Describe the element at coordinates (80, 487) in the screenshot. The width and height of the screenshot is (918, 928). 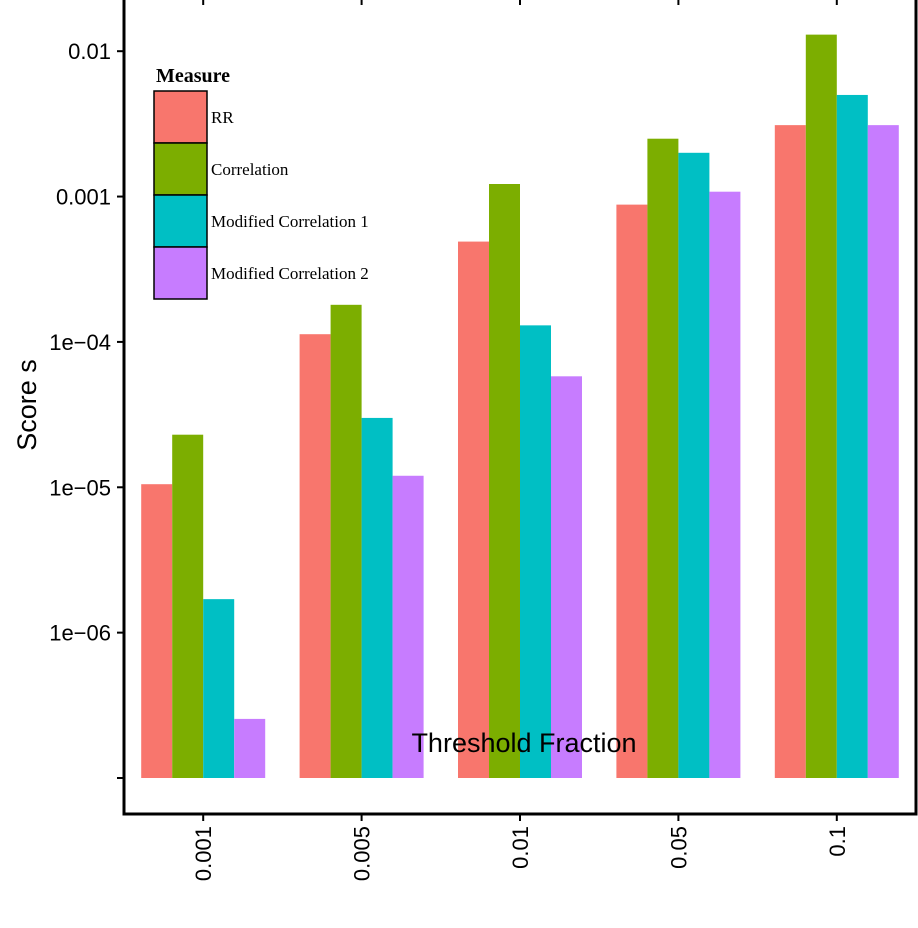
I see `y-tick-label: 1e−05` at that location.